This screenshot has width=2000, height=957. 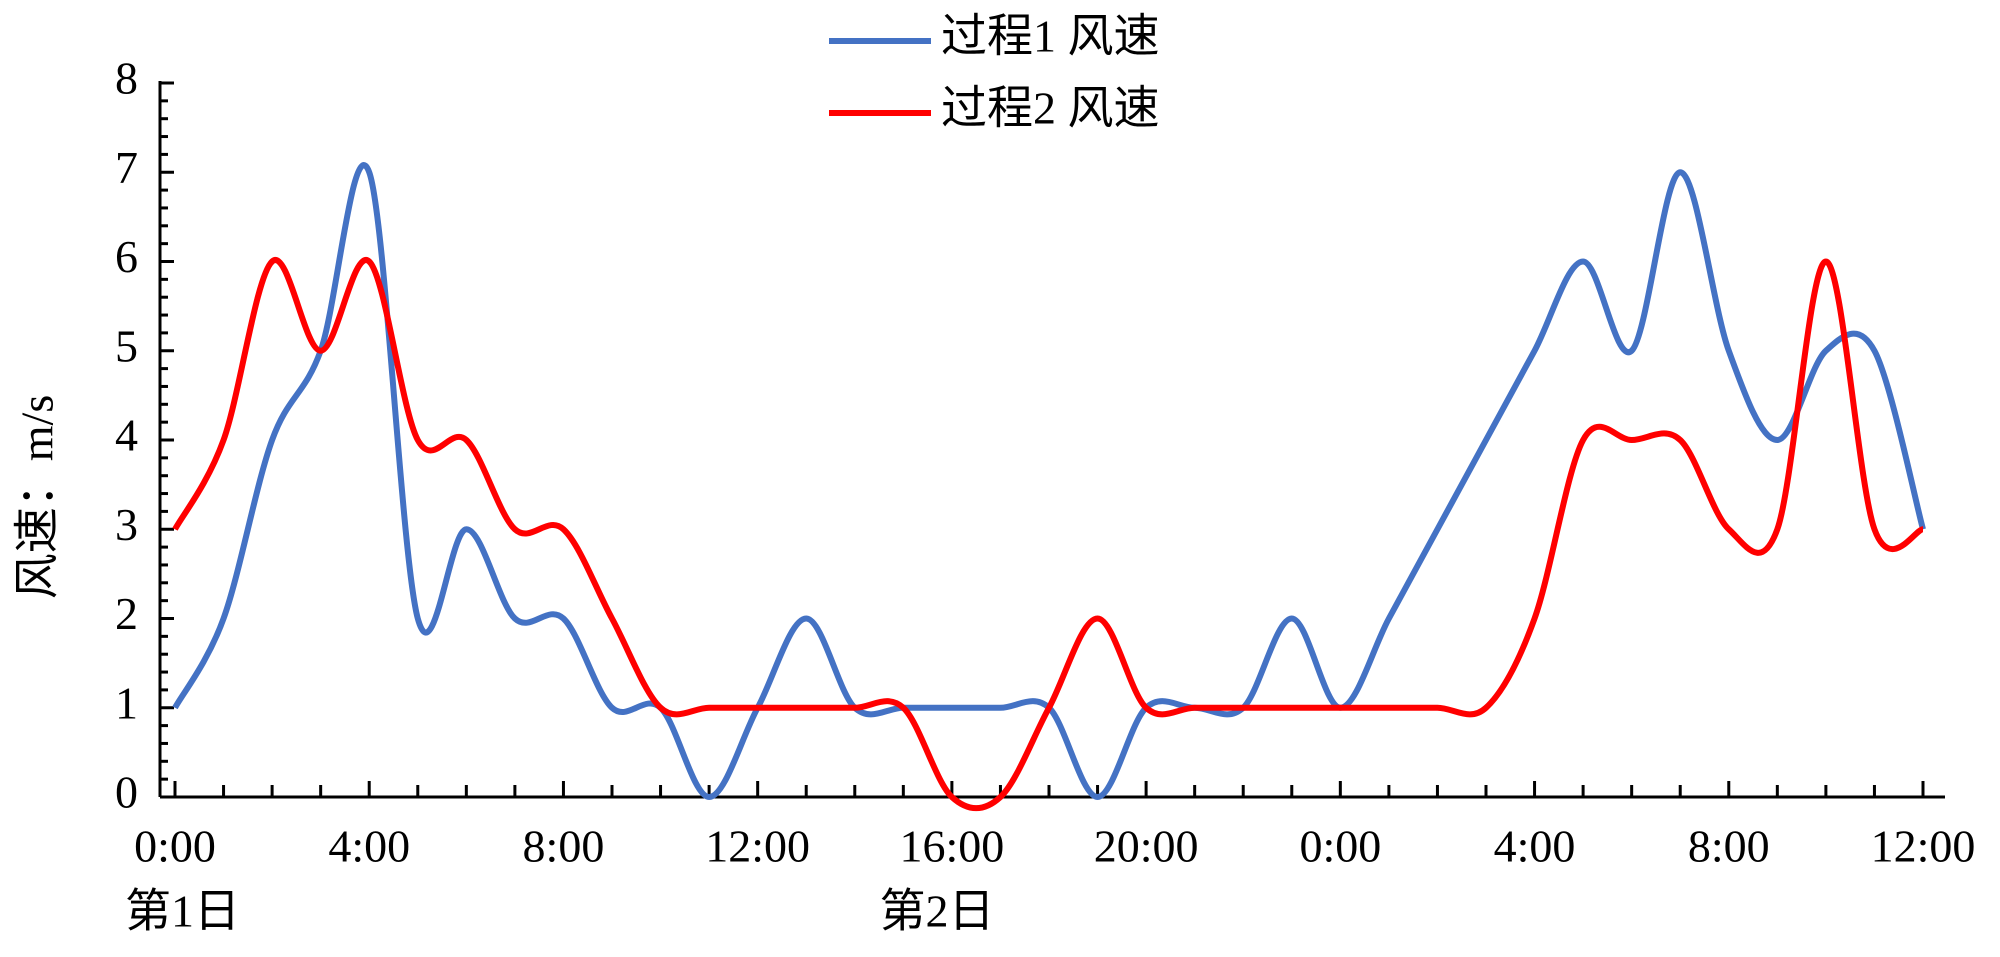 What do you see at coordinates (126, 435) in the screenshot?
I see `y-tick-label: 4` at bounding box center [126, 435].